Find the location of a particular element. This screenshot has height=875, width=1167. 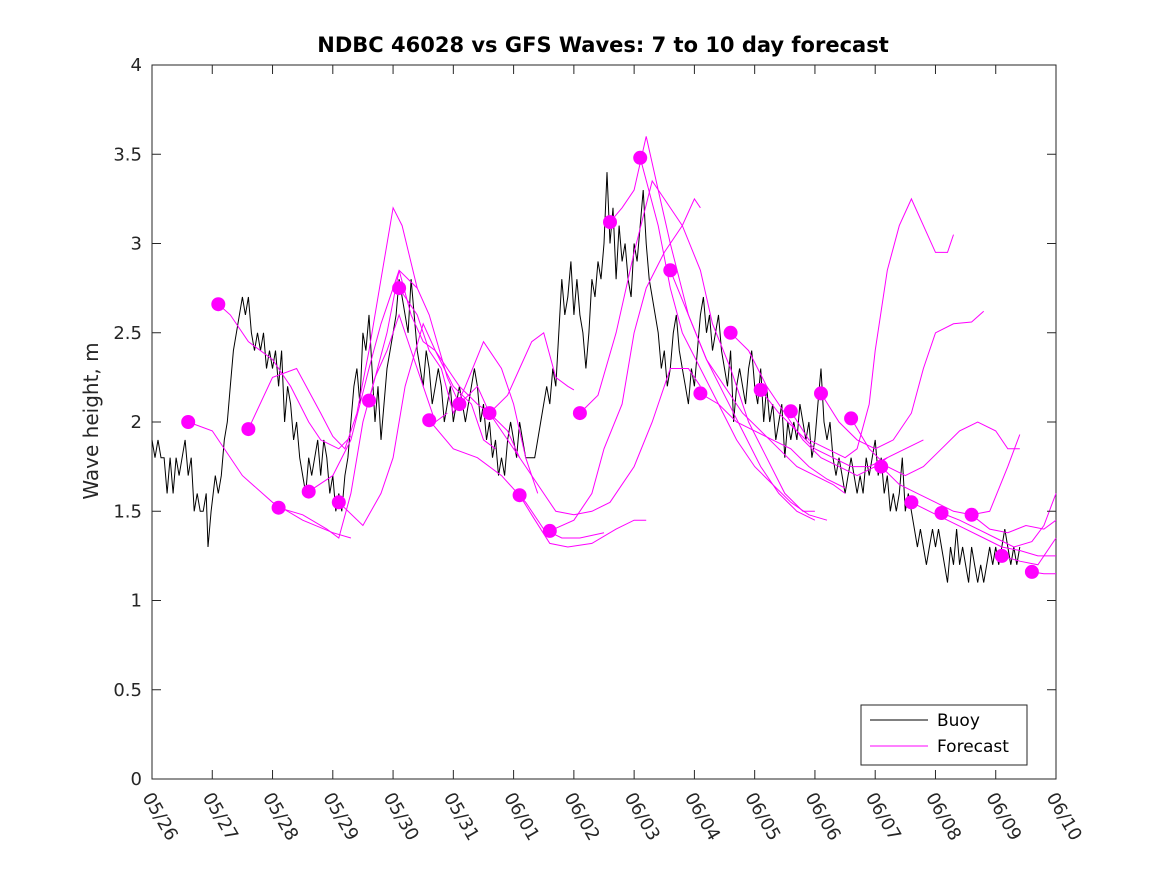

y-tick-label: 4 is located at coordinates (136, 65).